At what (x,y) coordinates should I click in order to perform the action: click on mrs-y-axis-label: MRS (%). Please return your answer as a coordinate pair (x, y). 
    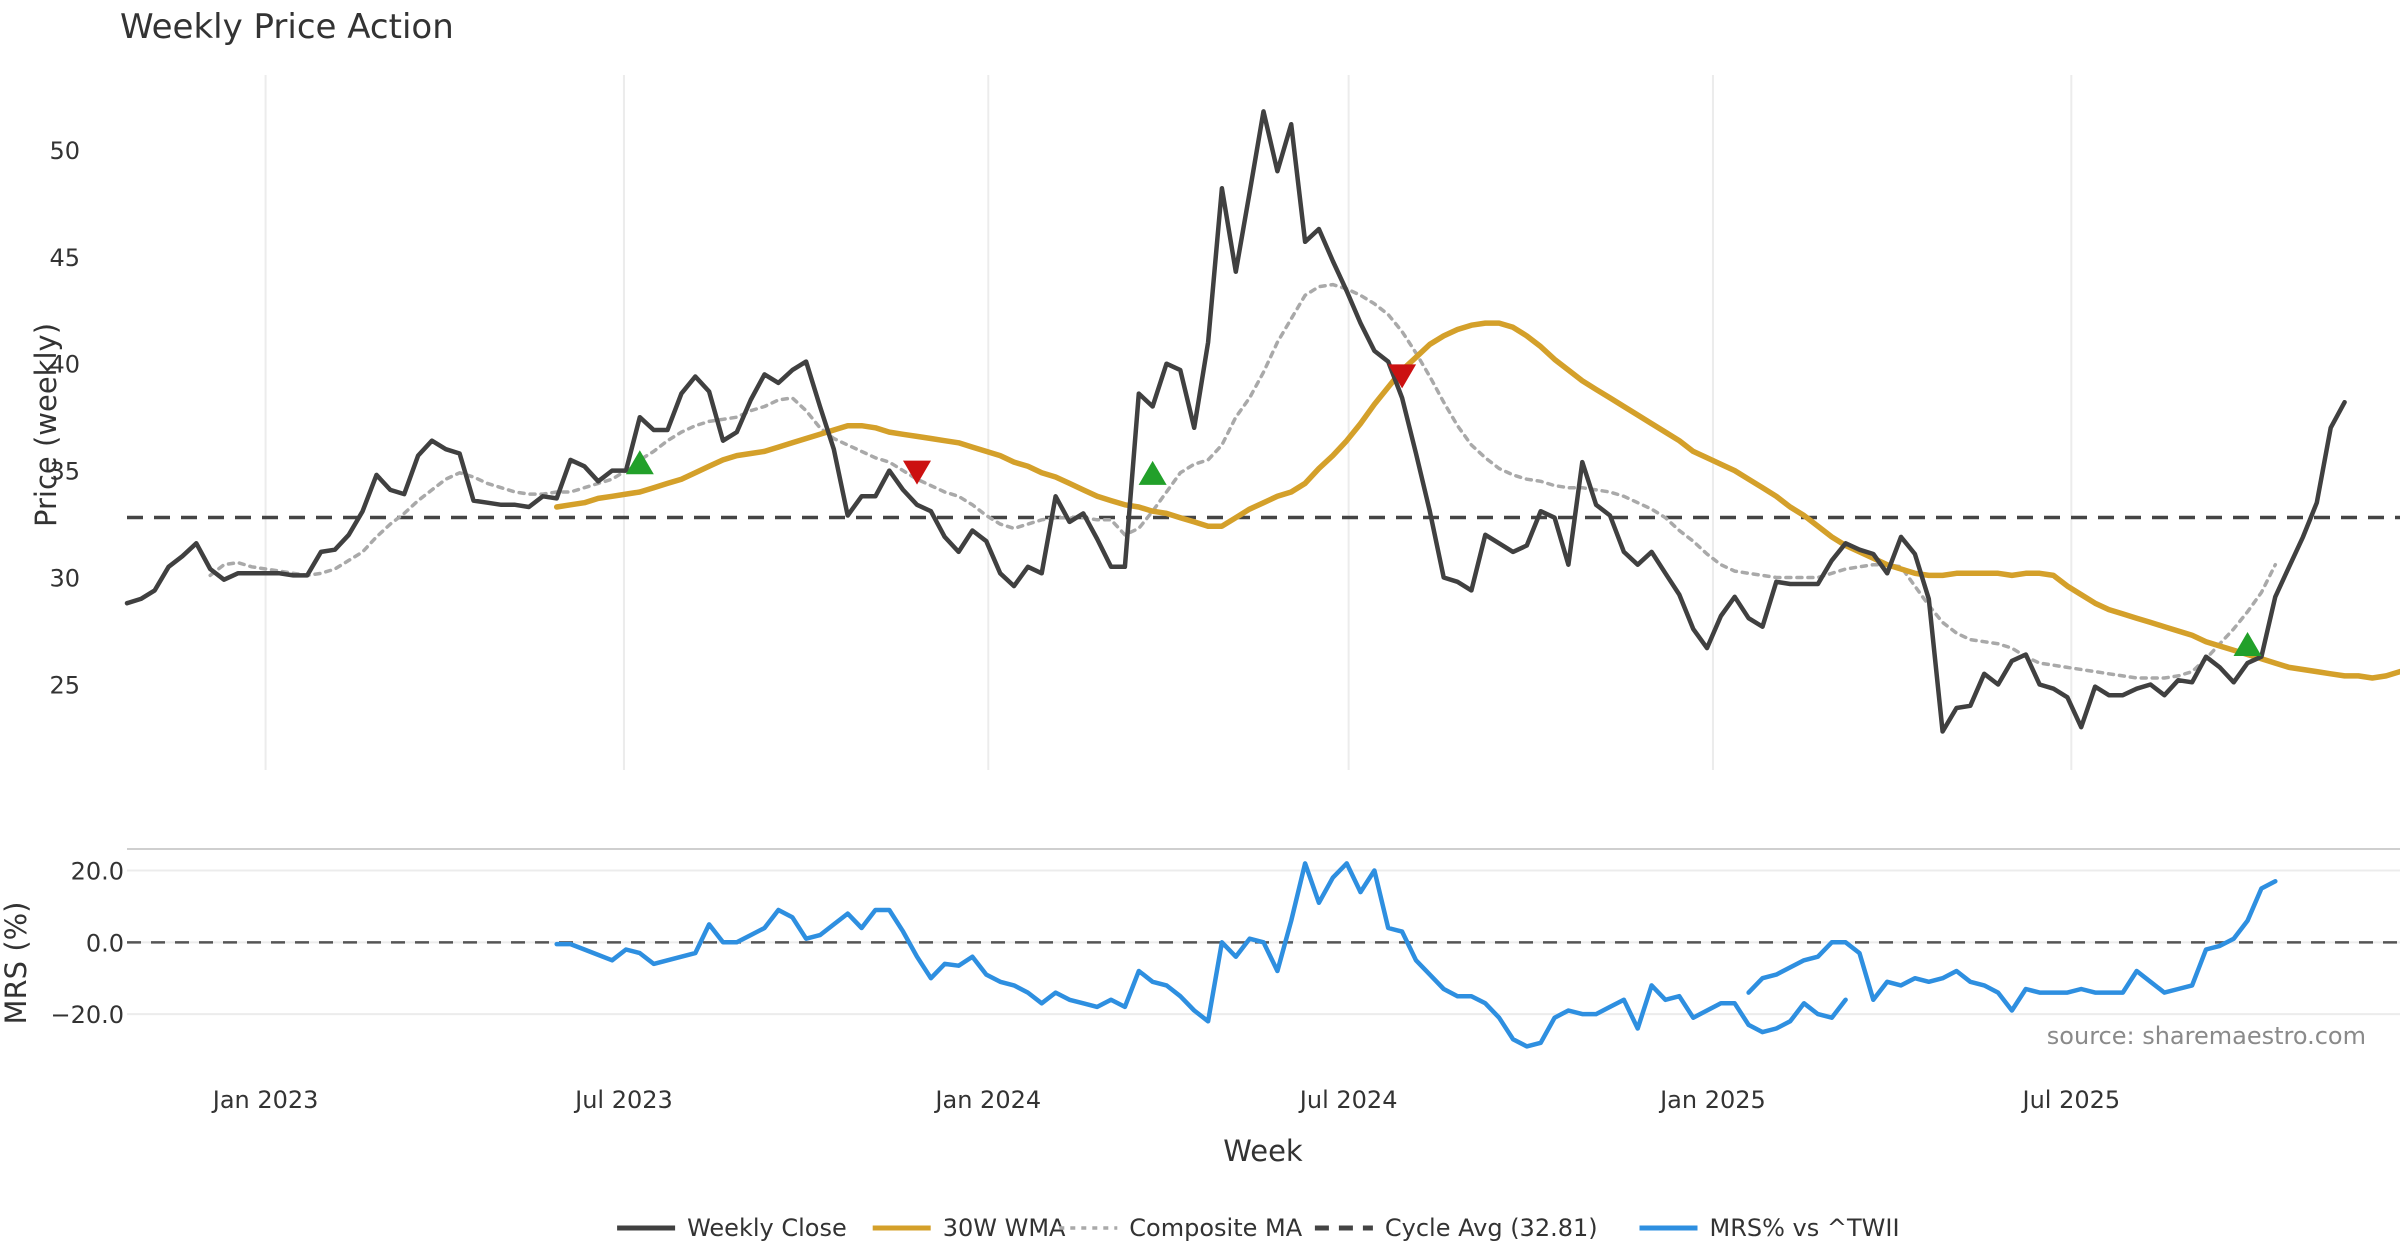
    Looking at the image, I should click on (16, 963).